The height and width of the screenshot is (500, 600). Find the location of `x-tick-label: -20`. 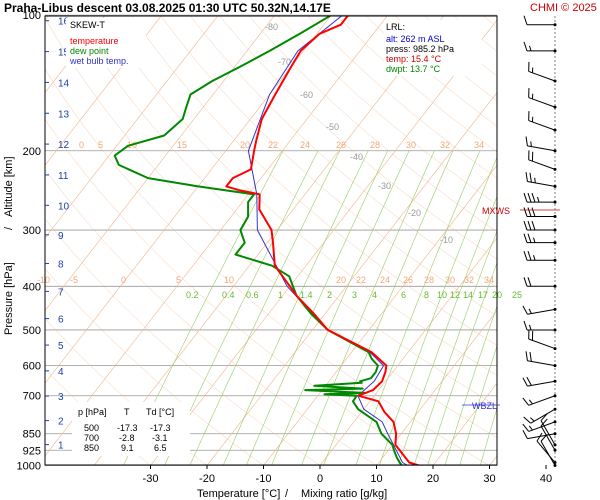

x-tick-label: -20 is located at coordinates (207, 479).